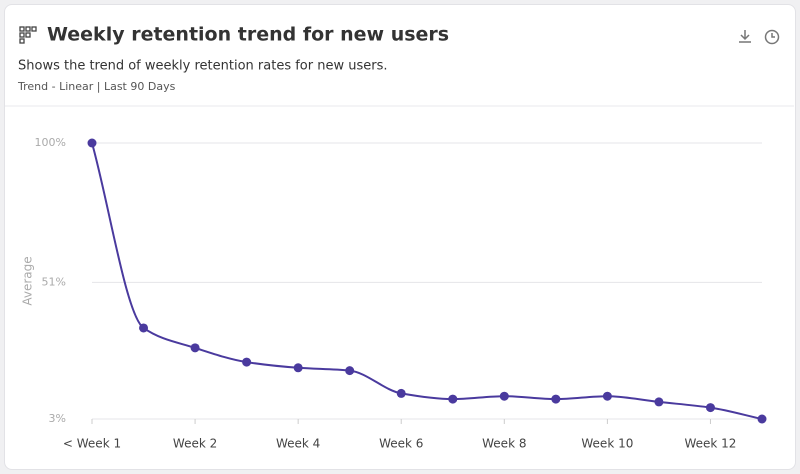  Describe the element at coordinates (248, 35) in the screenshot. I see `title: Weekly retention trend for new users` at that location.